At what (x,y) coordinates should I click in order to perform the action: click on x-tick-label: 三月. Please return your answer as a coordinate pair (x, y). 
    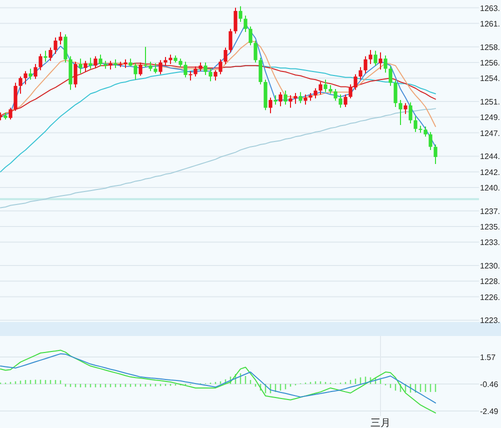
    Looking at the image, I should click on (380, 423).